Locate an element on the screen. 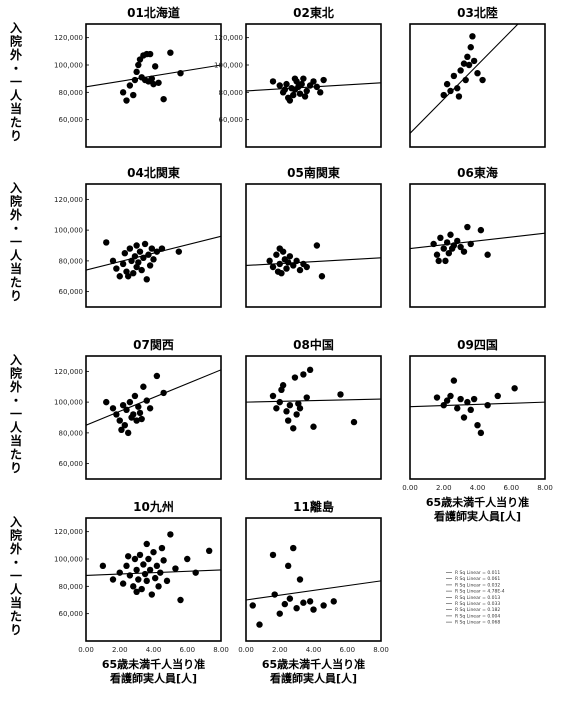 The image size is (564, 703). x-tick-label: 4.00 is located at coordinates (314, 650).